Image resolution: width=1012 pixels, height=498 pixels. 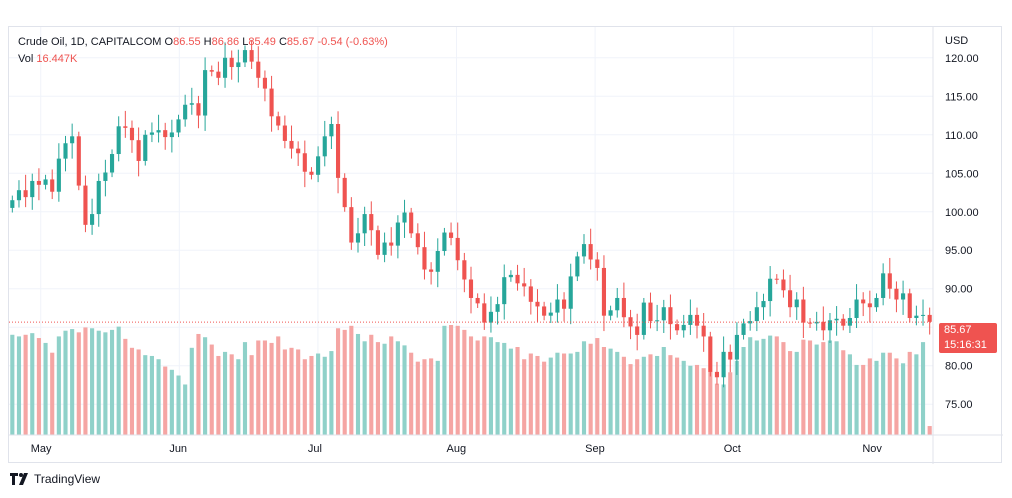 I want to click on symbol-label: Crude Oil, 1D, CAPITALCOM, so click(x=90, y=42).